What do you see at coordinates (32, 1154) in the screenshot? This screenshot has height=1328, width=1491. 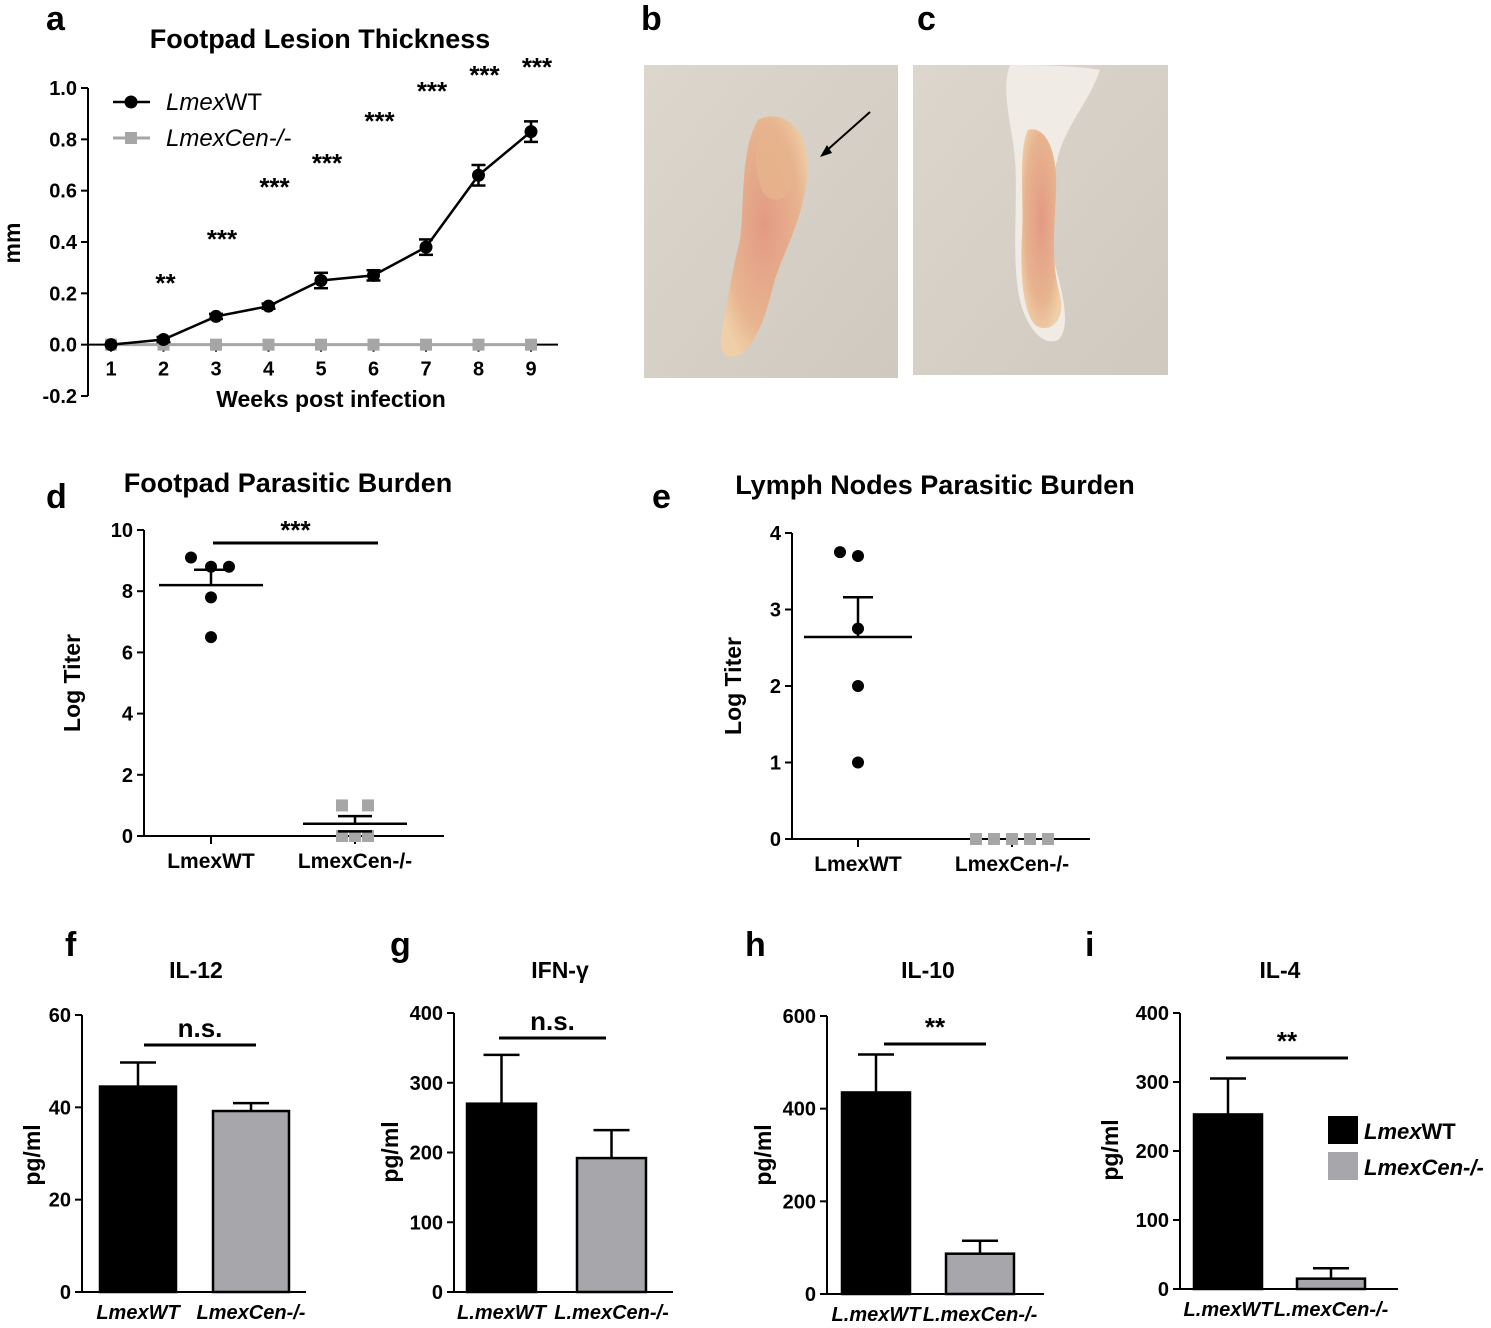 I see `chart-f-ylabel: pg/ml` at bounding box center [32, 1154].